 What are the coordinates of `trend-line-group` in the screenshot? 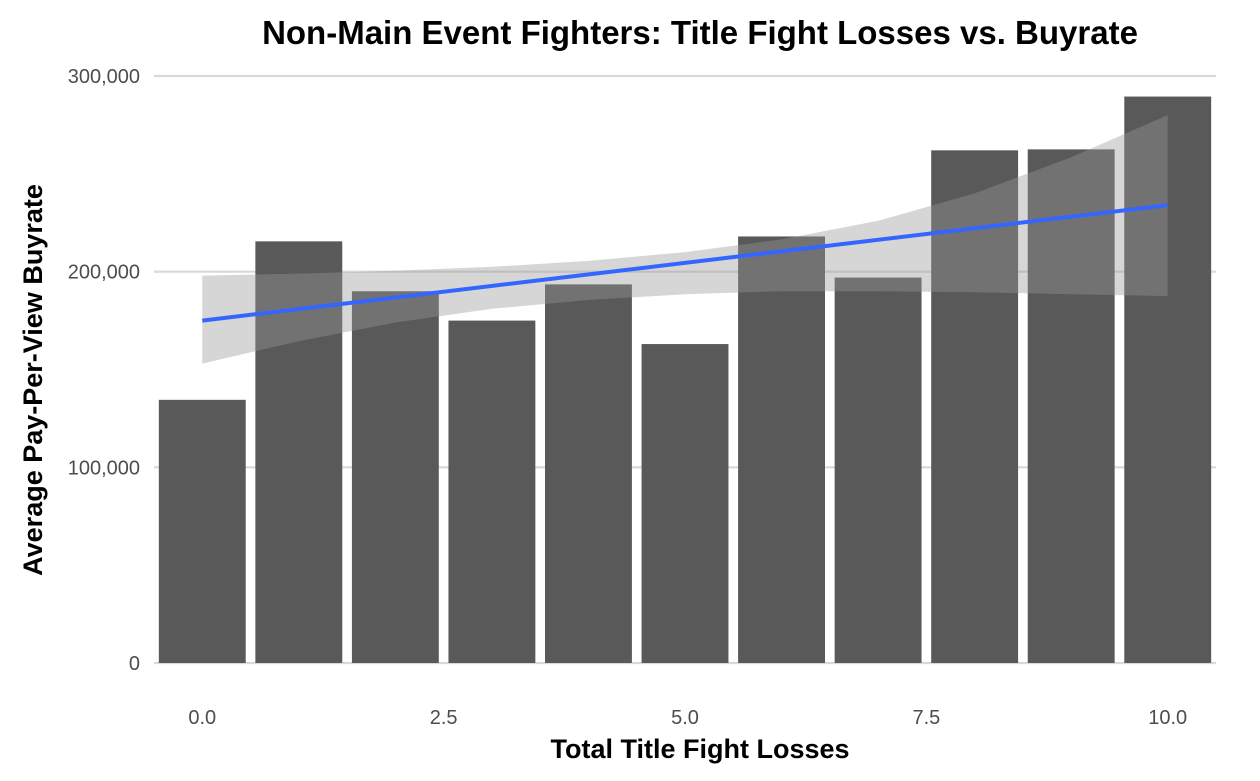 It's located at (685, 263).